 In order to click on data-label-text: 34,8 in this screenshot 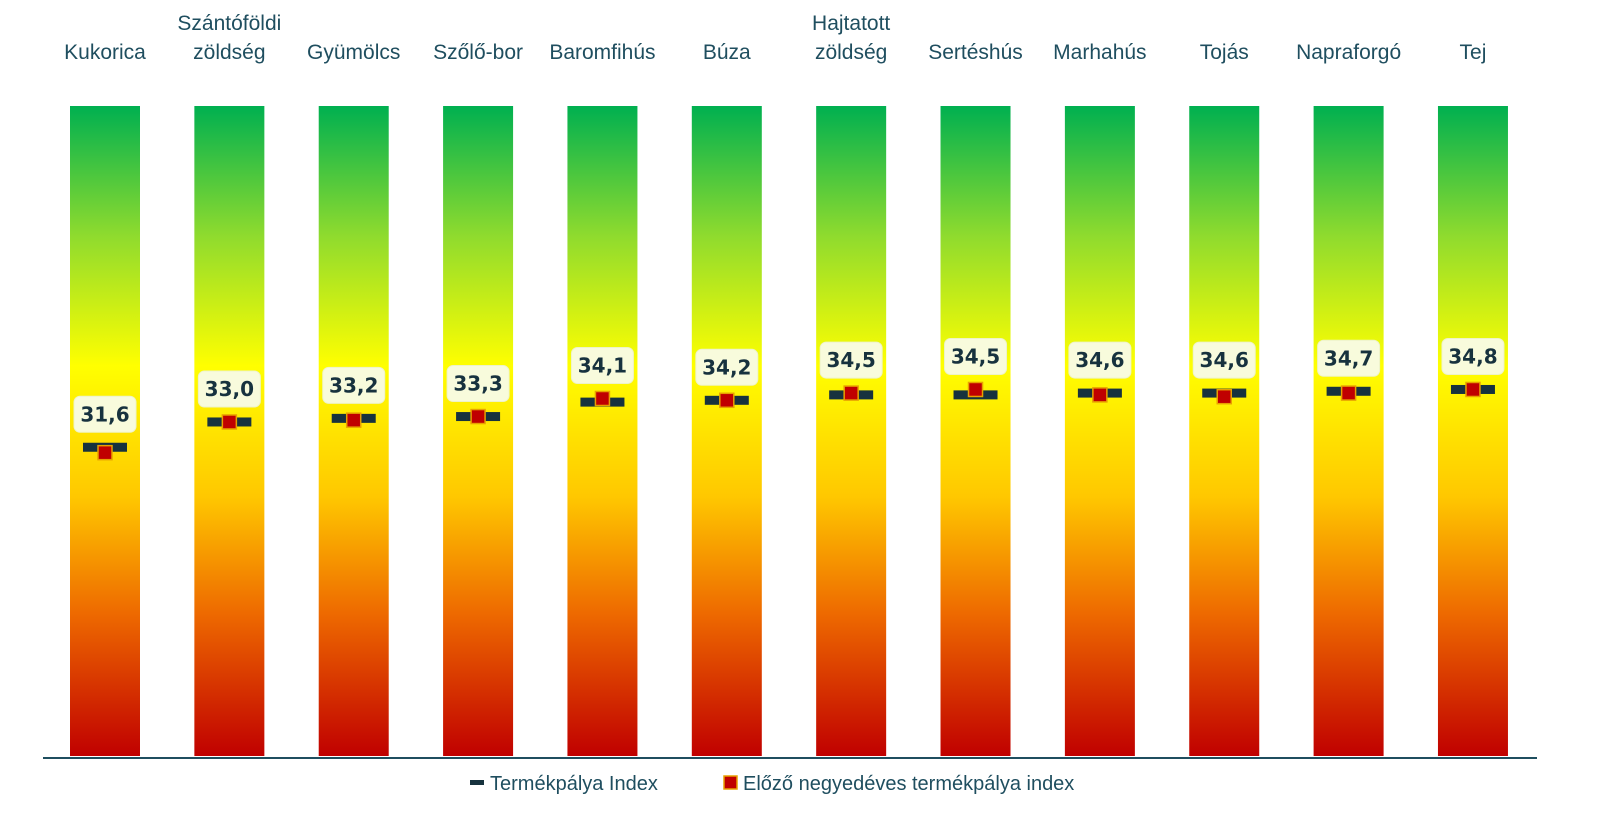, I will do `click(1472, 356)`.